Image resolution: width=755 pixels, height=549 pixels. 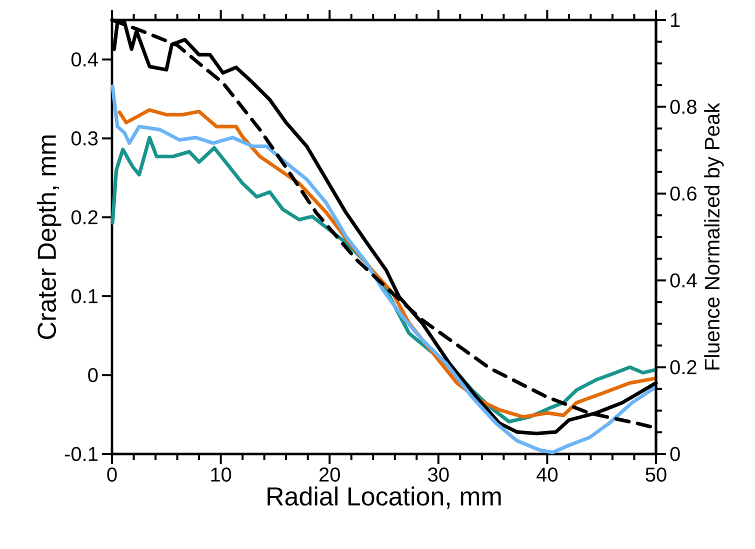 What do you see at coordinates (112, 475) in the screenshot?
I see `x-tick-label: 0` at bounding box center [112, 475].